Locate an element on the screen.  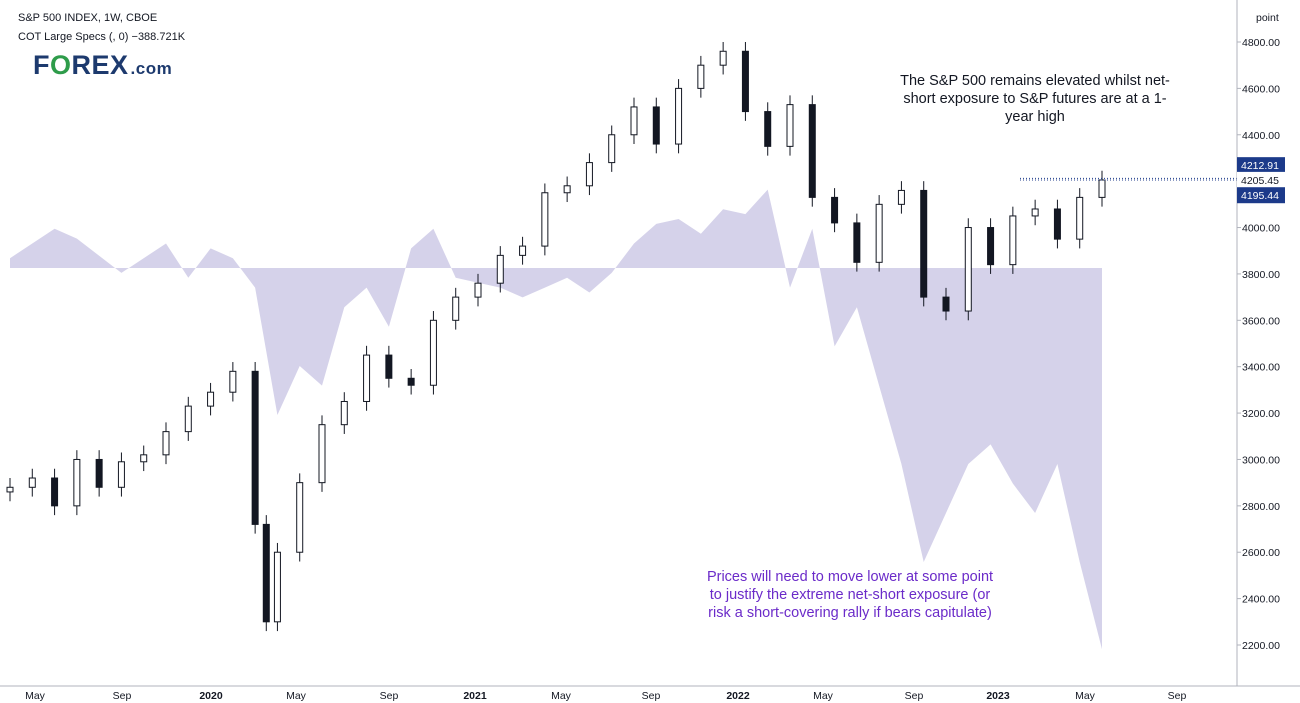
y-tick-label: 4400.00 is located at coordinates (1261, 136).